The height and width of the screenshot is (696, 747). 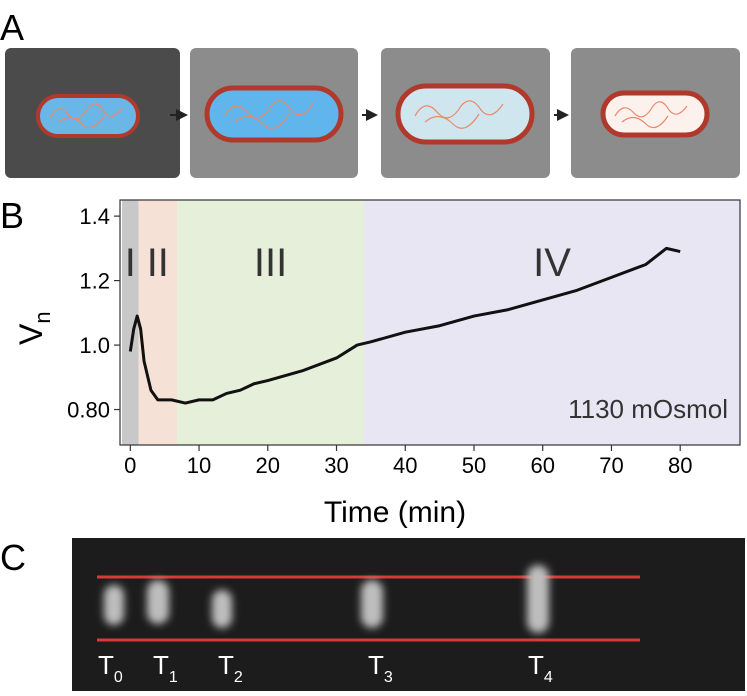 I want to click on x-tick-label: 80, so click(x=680, y=465).